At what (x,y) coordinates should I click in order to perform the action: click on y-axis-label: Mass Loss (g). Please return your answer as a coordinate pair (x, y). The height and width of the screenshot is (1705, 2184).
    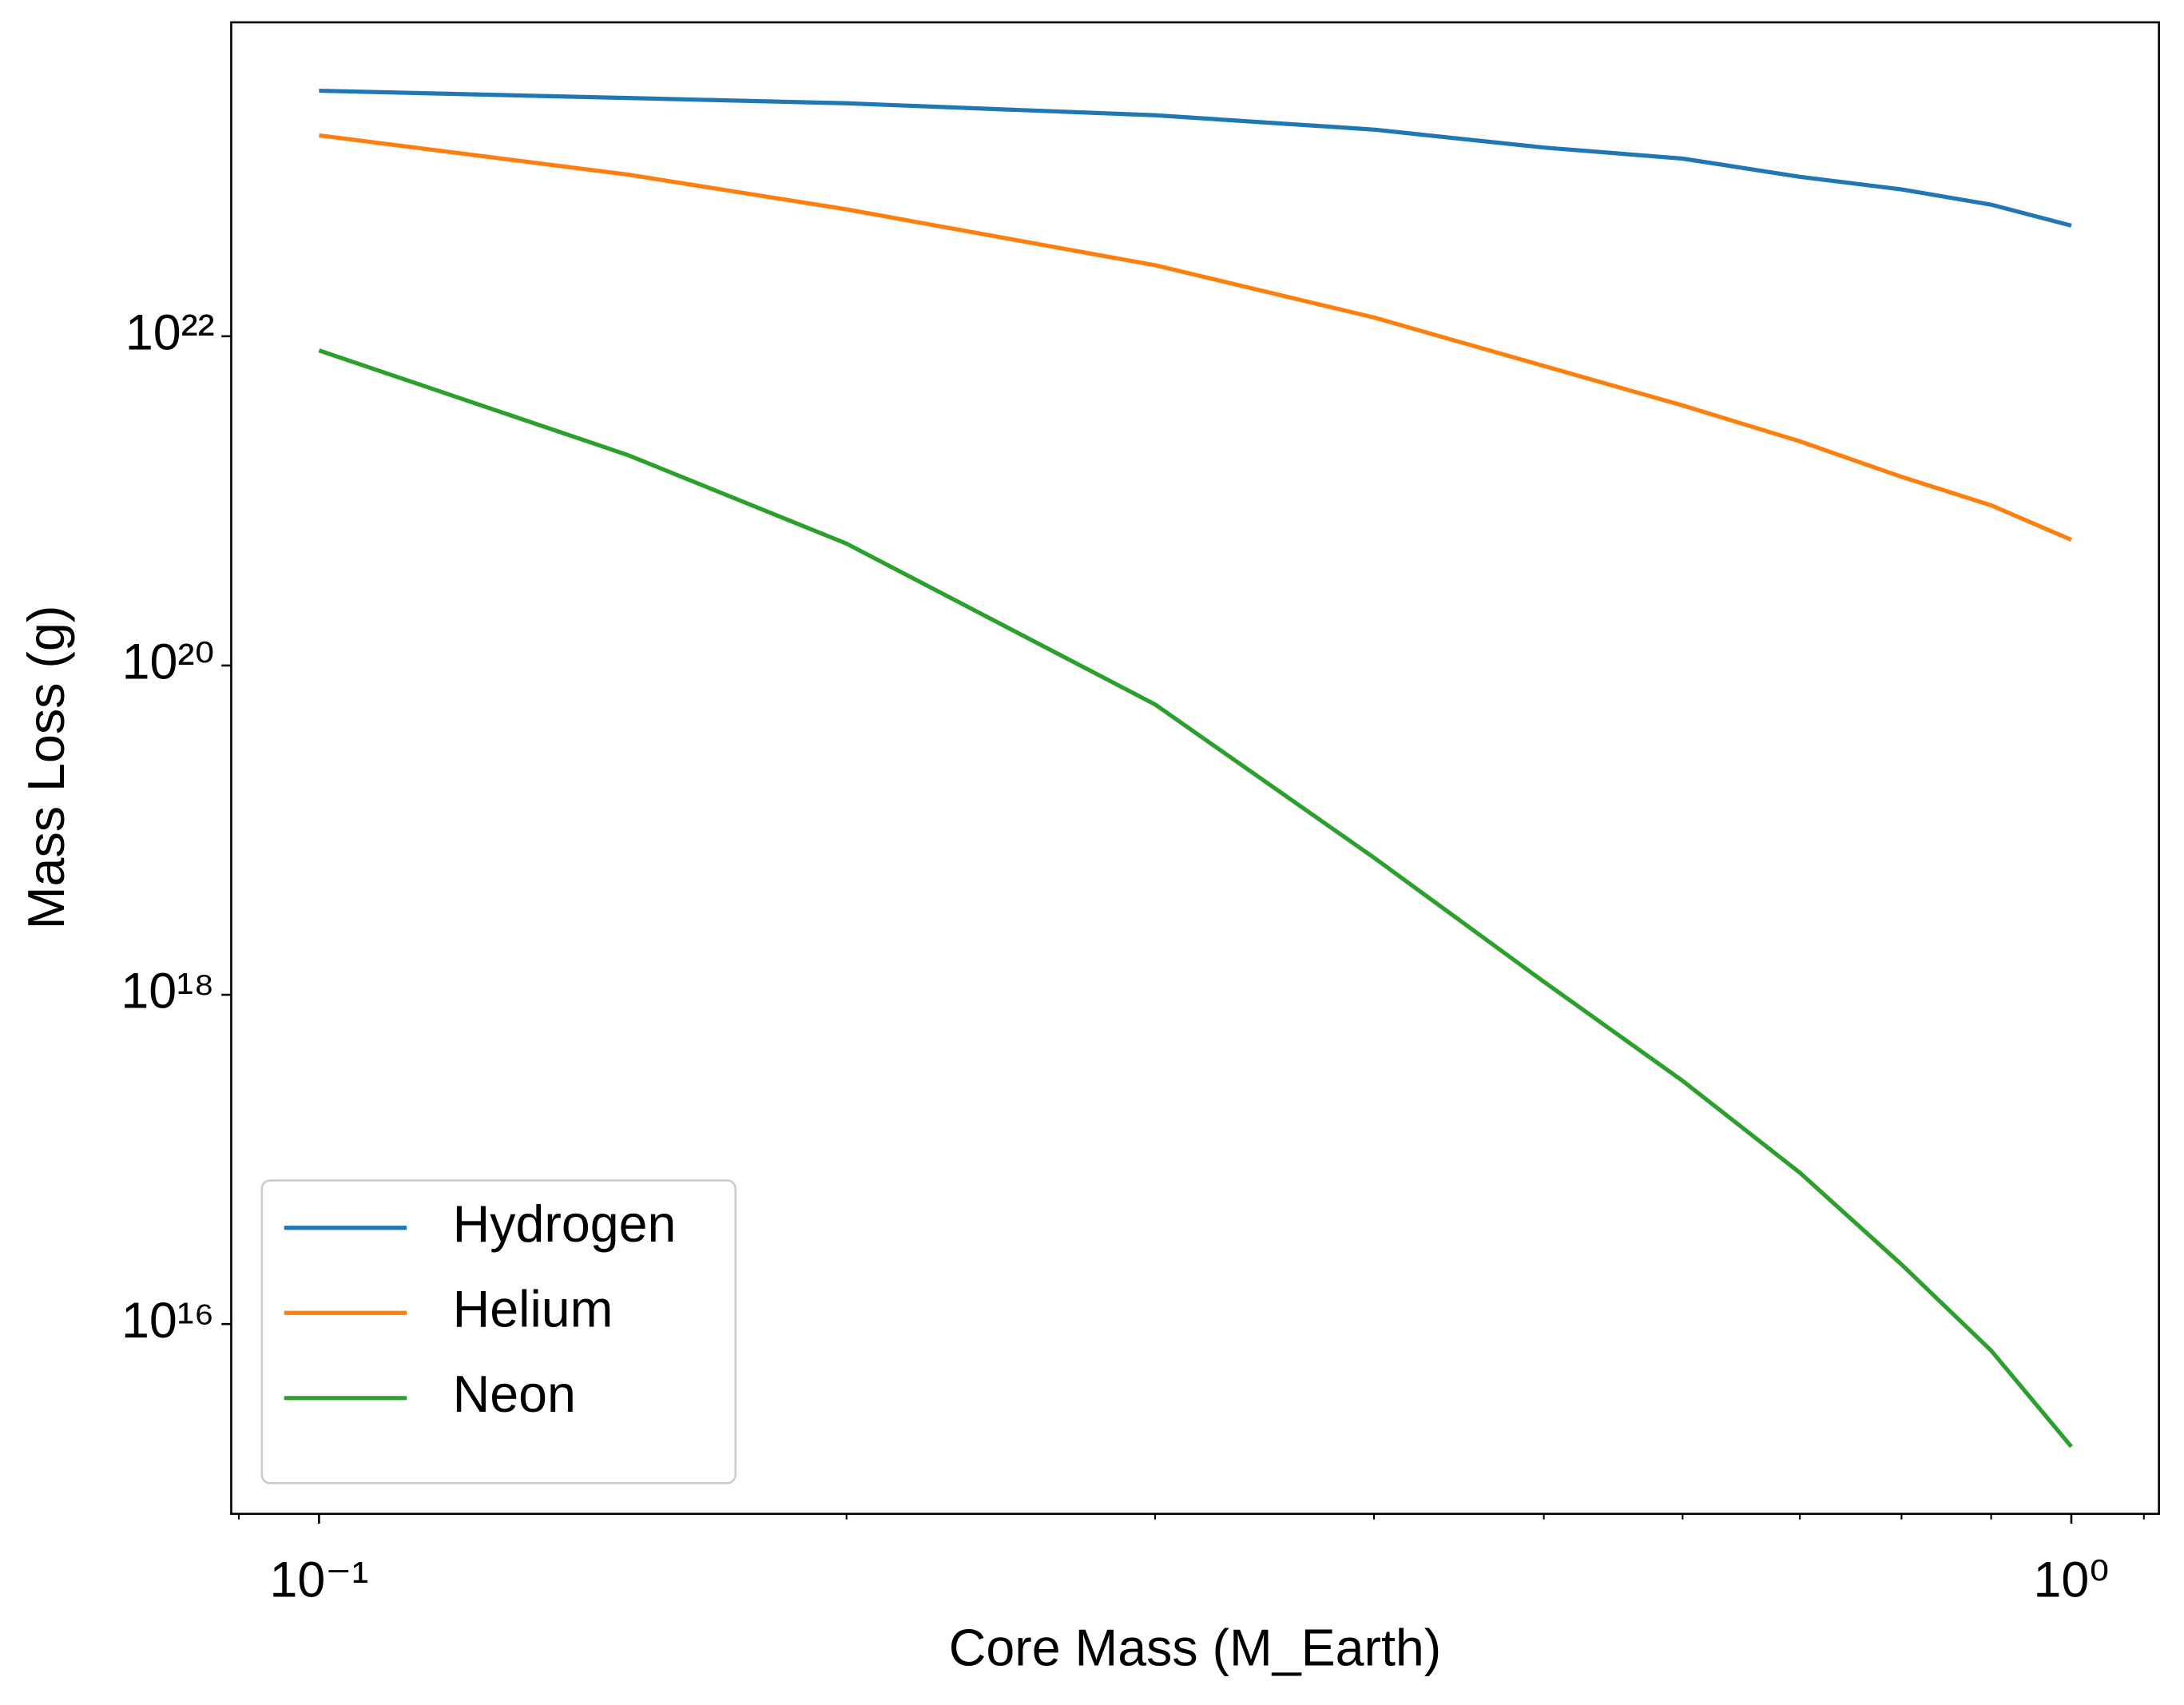
    Looking at the image, I should click on (46, 768).